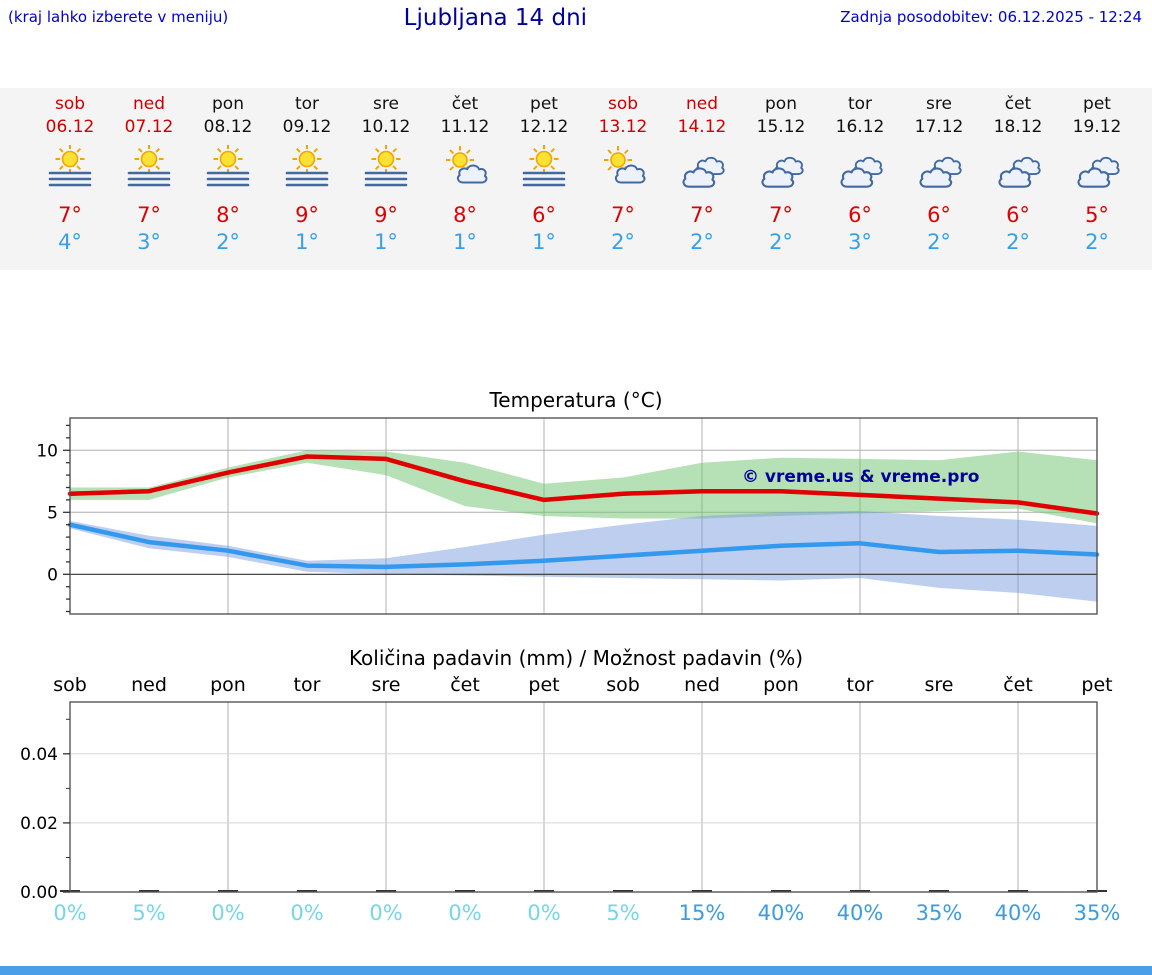  What do you see at coordinates (623, 127) in the screenshot?
I see `day-date: 13.12` at bounding box center [623, 127].